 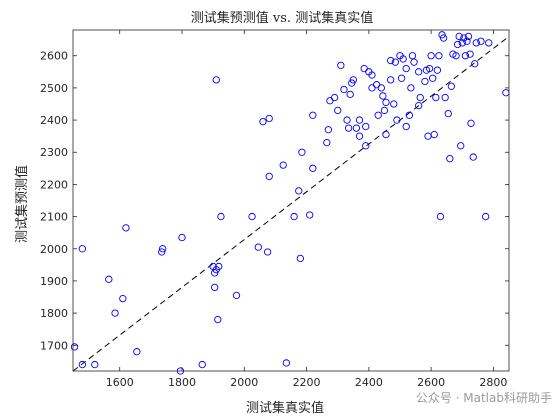 I want to click on x-tick-label: 2800, so click(x=493, y=382).